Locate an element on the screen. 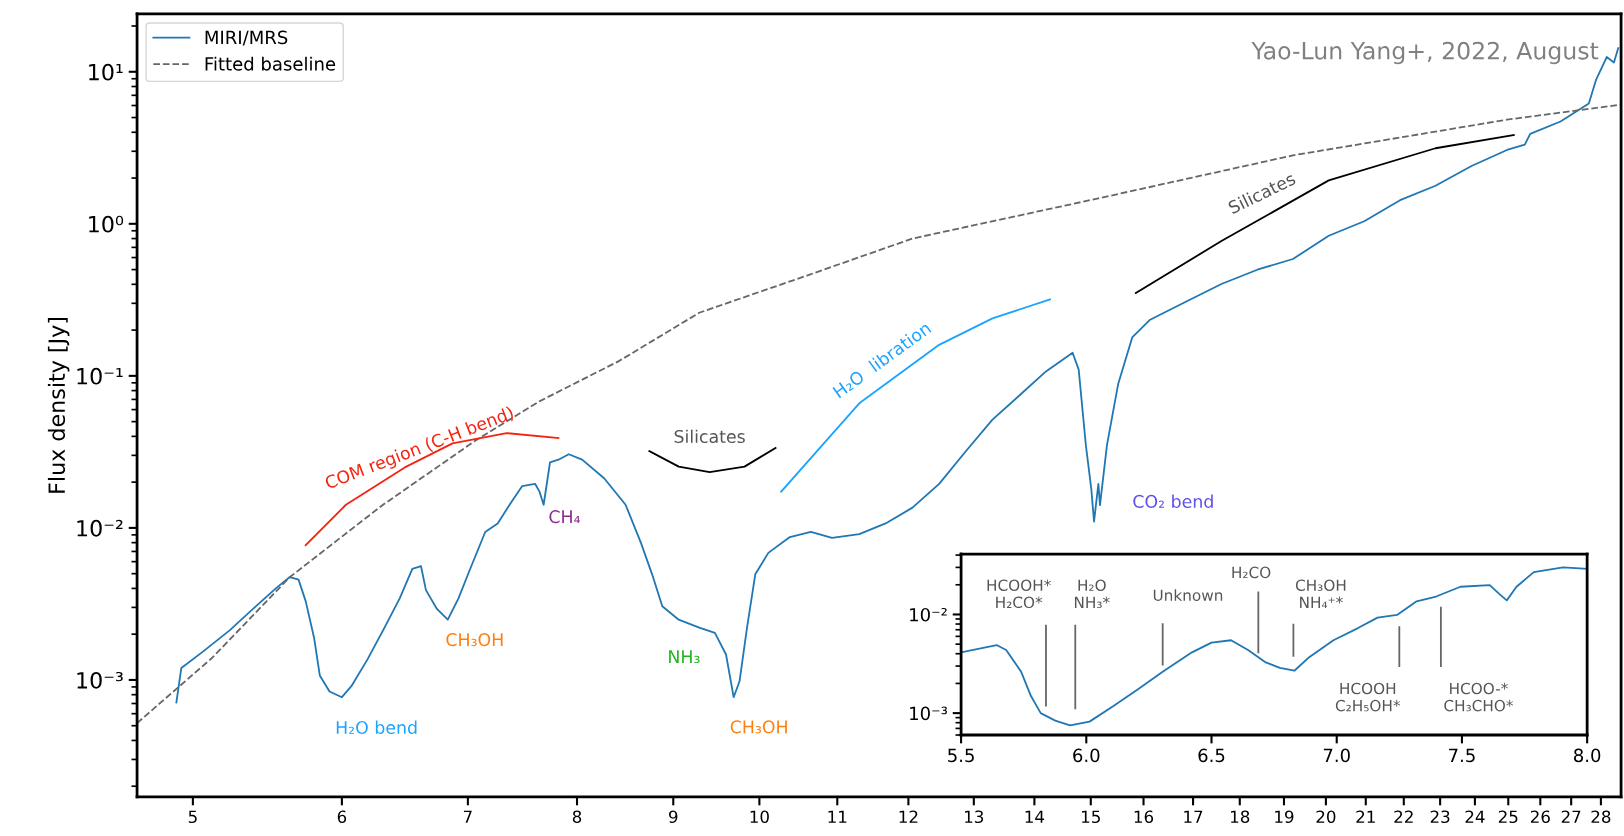 Image resolution: width=1624 pixels, height=836 pixels. annotation: NH₃ is located at coordinates (684, 657).